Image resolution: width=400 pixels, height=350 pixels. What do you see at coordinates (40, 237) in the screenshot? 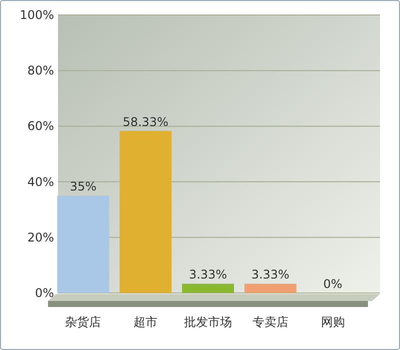
I see `y-tick-label: 20%` at bounding box center [40, 237].